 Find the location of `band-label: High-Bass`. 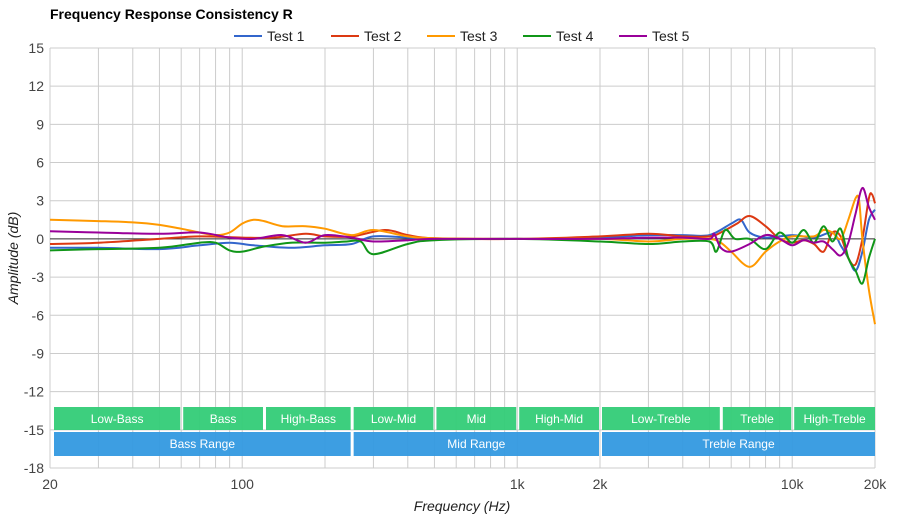

band-label: High-Bass is located at coordinates (308, 419).